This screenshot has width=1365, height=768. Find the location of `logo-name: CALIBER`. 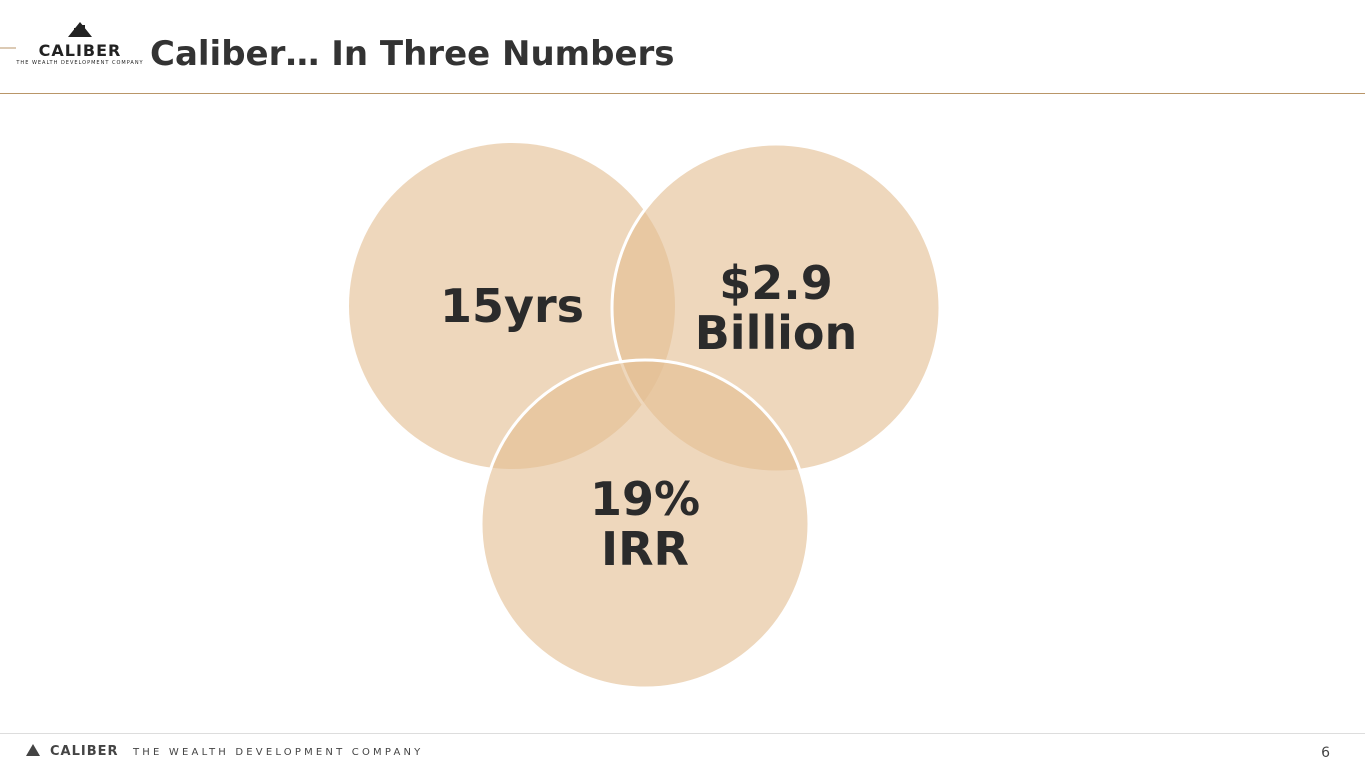

logo-name: CALIBER is located at coordinates (80, 50).